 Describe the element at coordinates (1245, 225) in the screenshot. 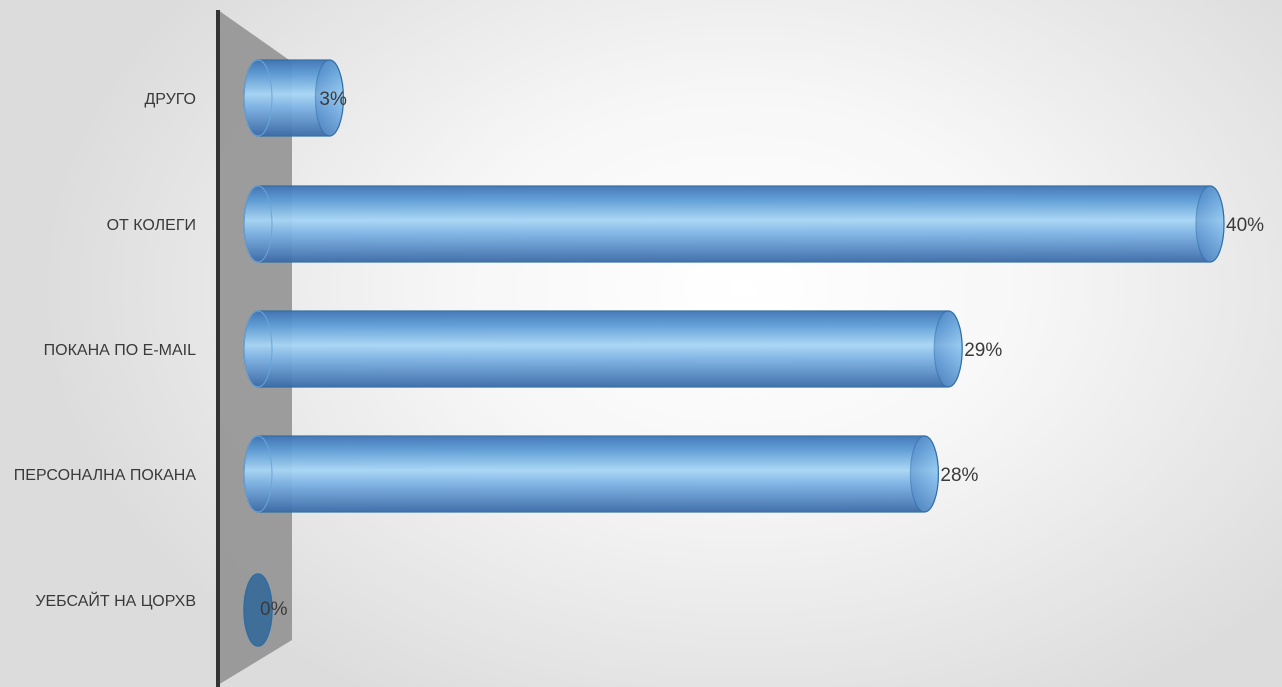

I see `data-label: 40%` at that location.